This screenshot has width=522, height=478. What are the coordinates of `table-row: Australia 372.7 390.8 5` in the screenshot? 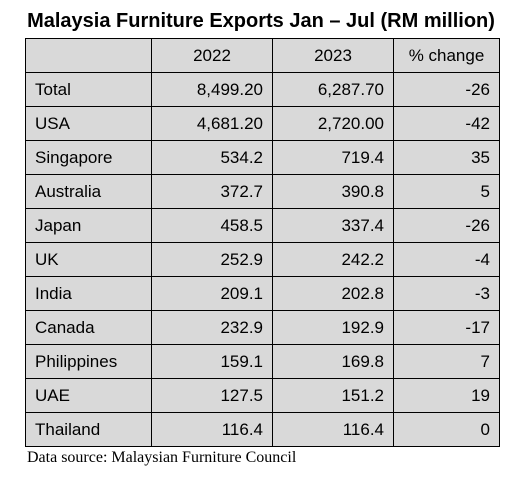 It's located at (262, 191).